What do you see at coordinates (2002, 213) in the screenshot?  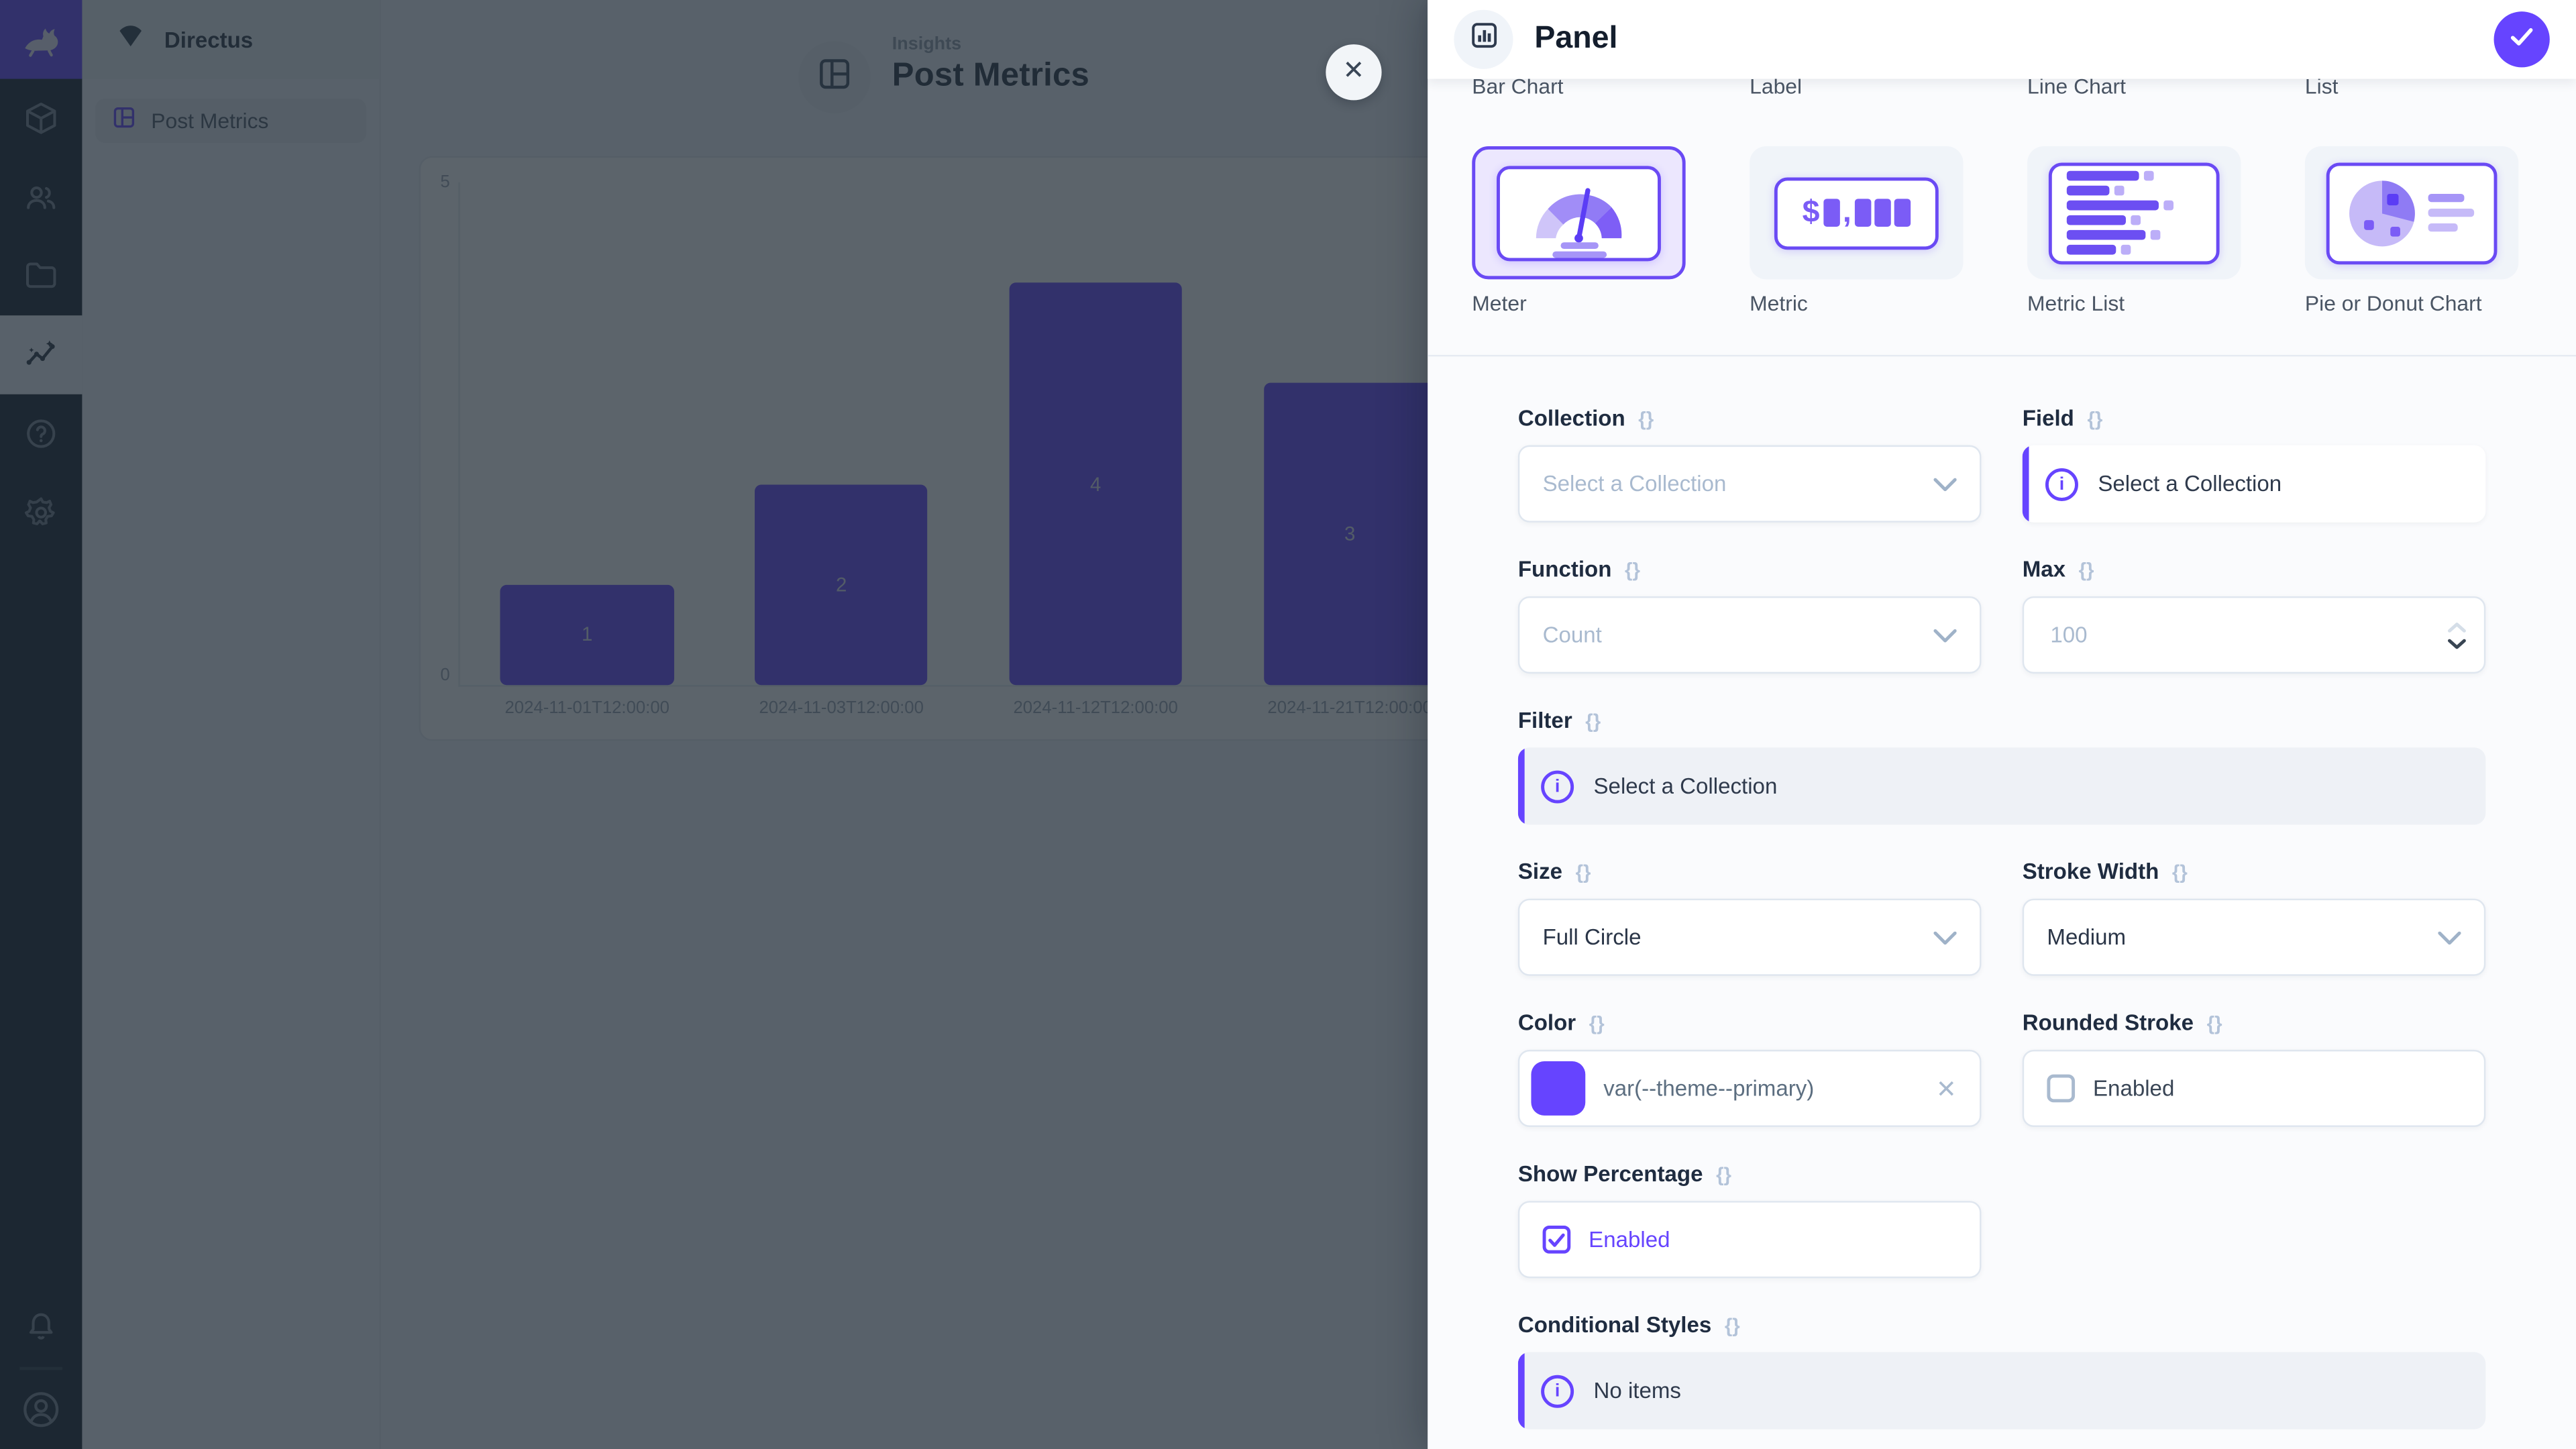 I see `panel-type-row: $,` at bounding box center [2002, 213].